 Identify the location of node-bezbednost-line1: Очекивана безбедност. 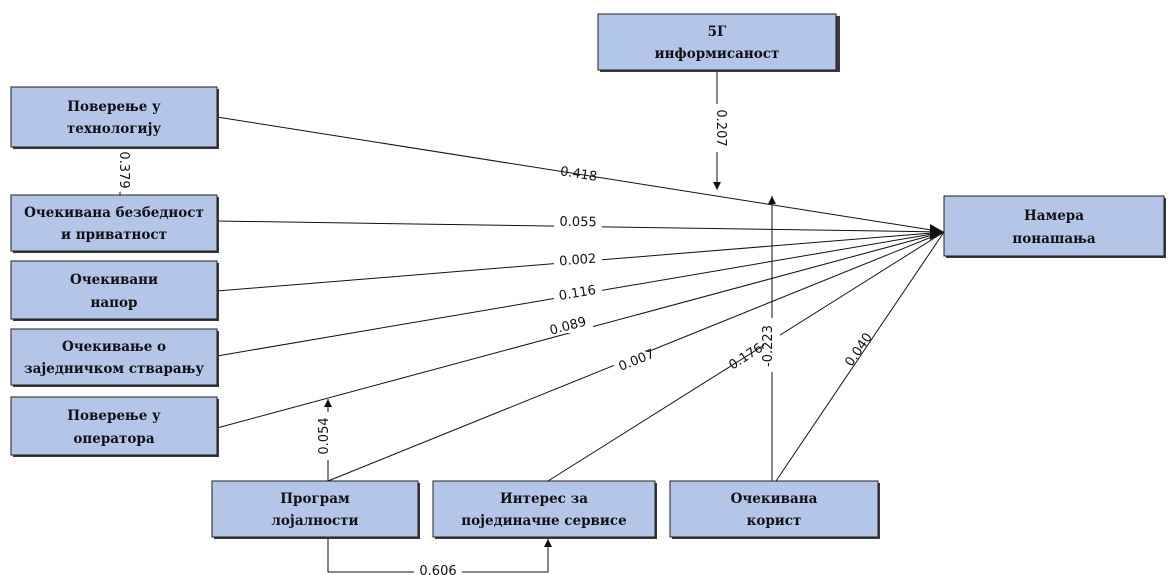
(114, 213).